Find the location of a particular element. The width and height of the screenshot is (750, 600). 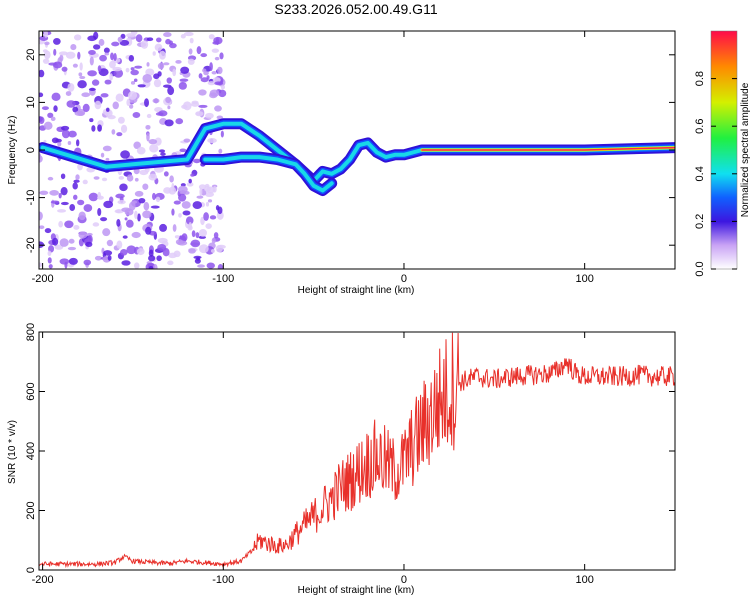

spectrogram-y-tick-label: 20 is located at coordinates (31, 55).